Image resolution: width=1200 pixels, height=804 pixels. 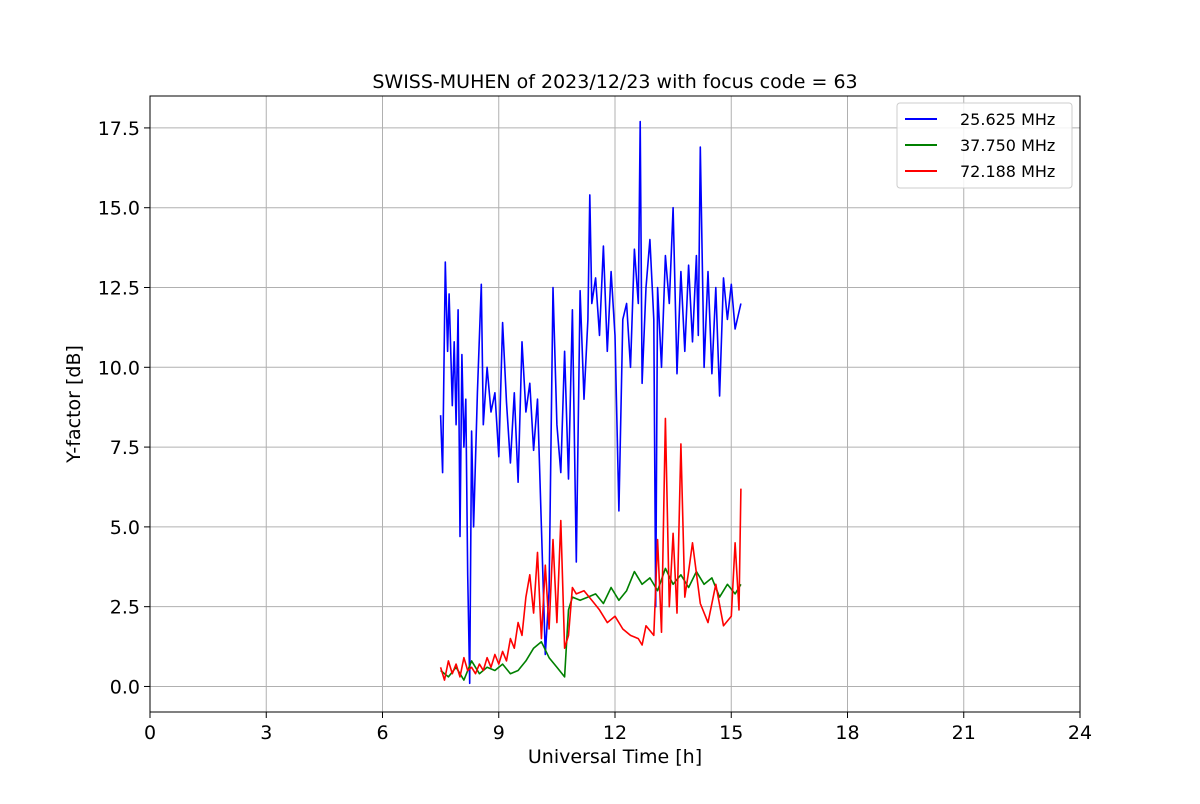 I want to click on x-tick-label: 6, so click(x=382, y=733).